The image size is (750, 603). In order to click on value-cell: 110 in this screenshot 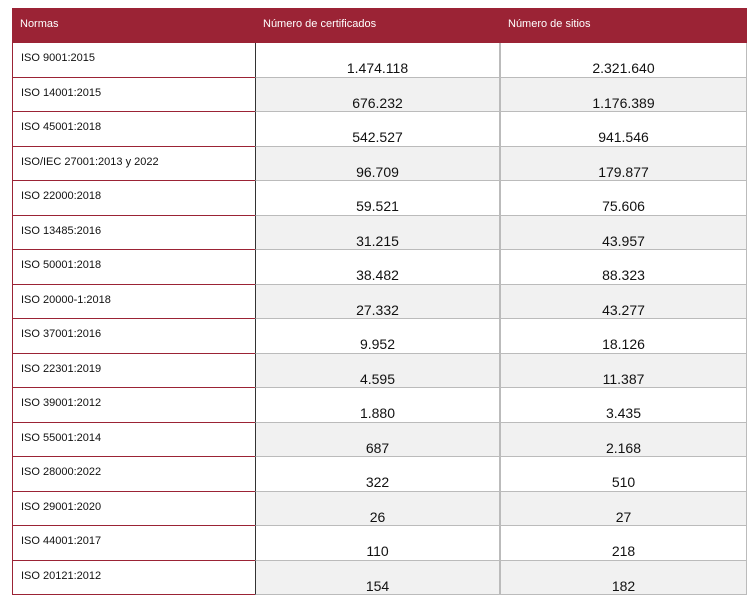, I will do `click(377, 543)`.